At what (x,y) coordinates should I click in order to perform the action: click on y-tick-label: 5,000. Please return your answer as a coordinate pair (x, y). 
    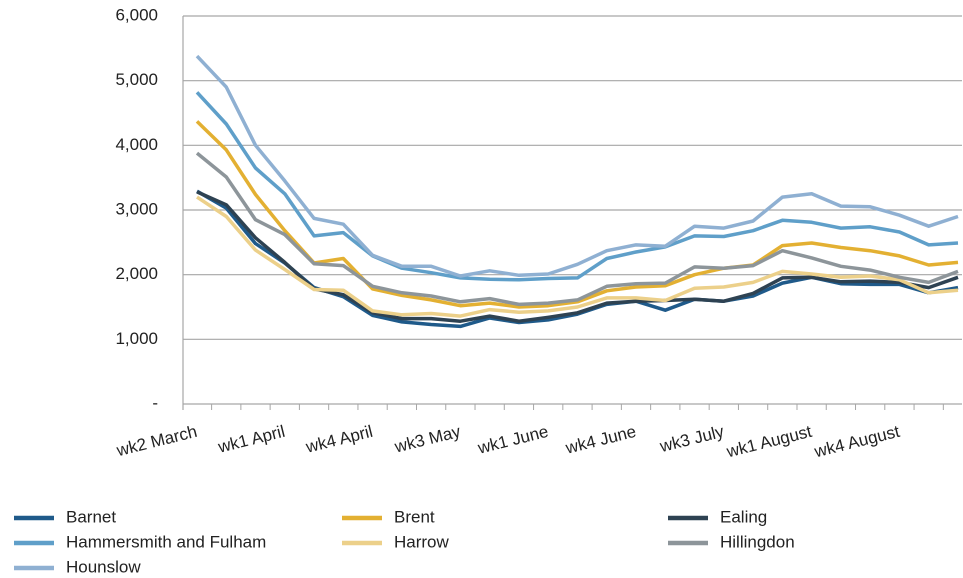
    Looking at the image, I should click on (136, 79).